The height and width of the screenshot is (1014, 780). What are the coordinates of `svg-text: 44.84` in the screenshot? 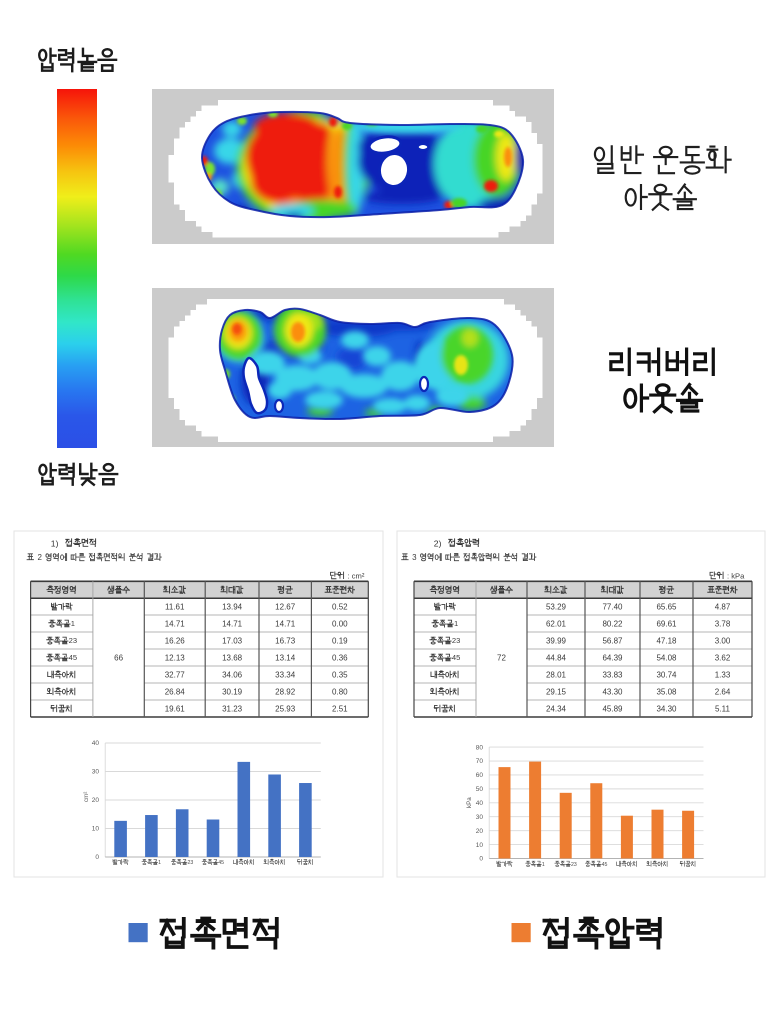 It's located at (556, 657).